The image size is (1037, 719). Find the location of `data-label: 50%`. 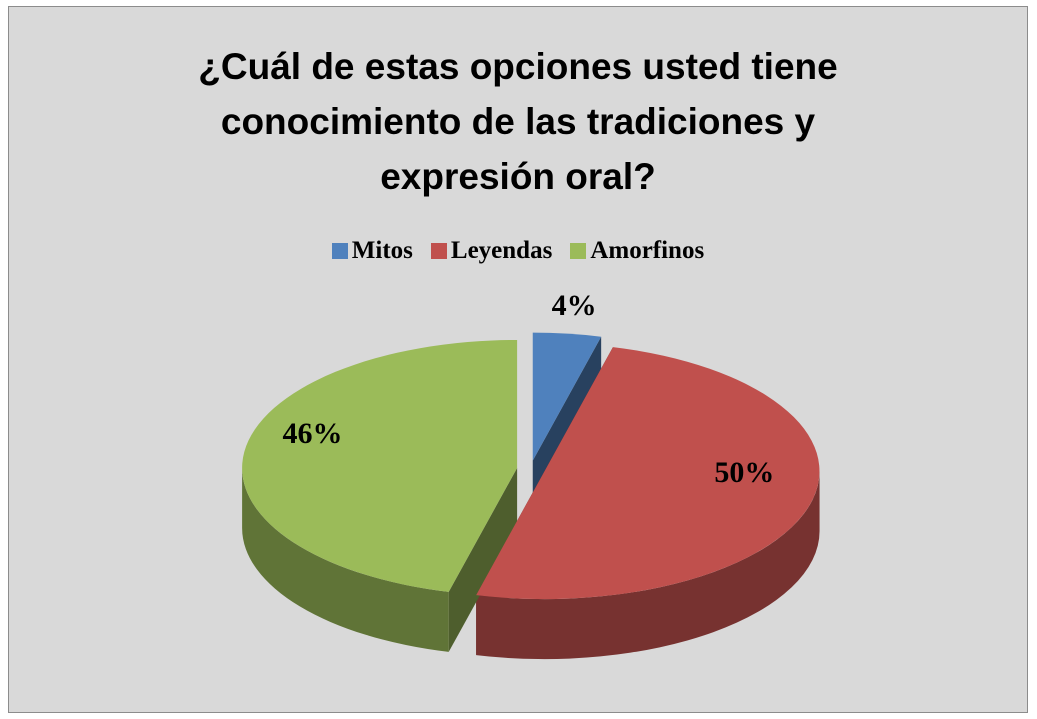

data-label: 50% is located at coordinates (744, 472).